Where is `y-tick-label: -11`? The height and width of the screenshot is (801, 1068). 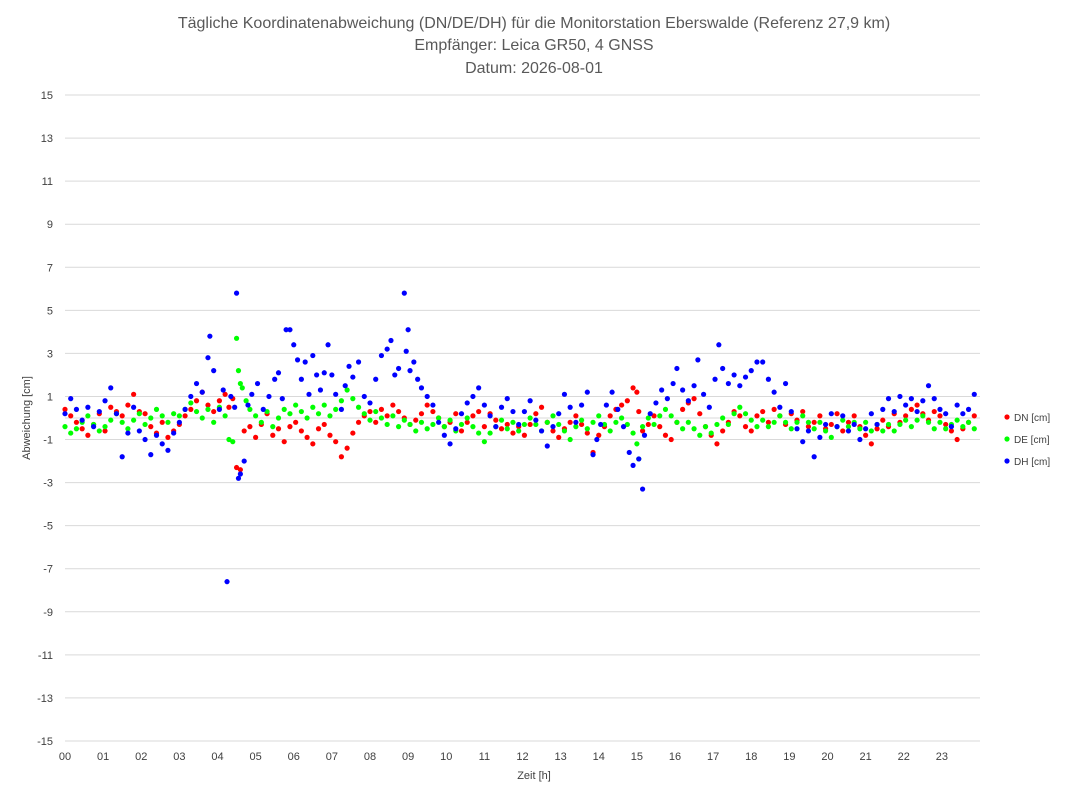
y-tick-label: -11 is located at coordinates (45, 656).